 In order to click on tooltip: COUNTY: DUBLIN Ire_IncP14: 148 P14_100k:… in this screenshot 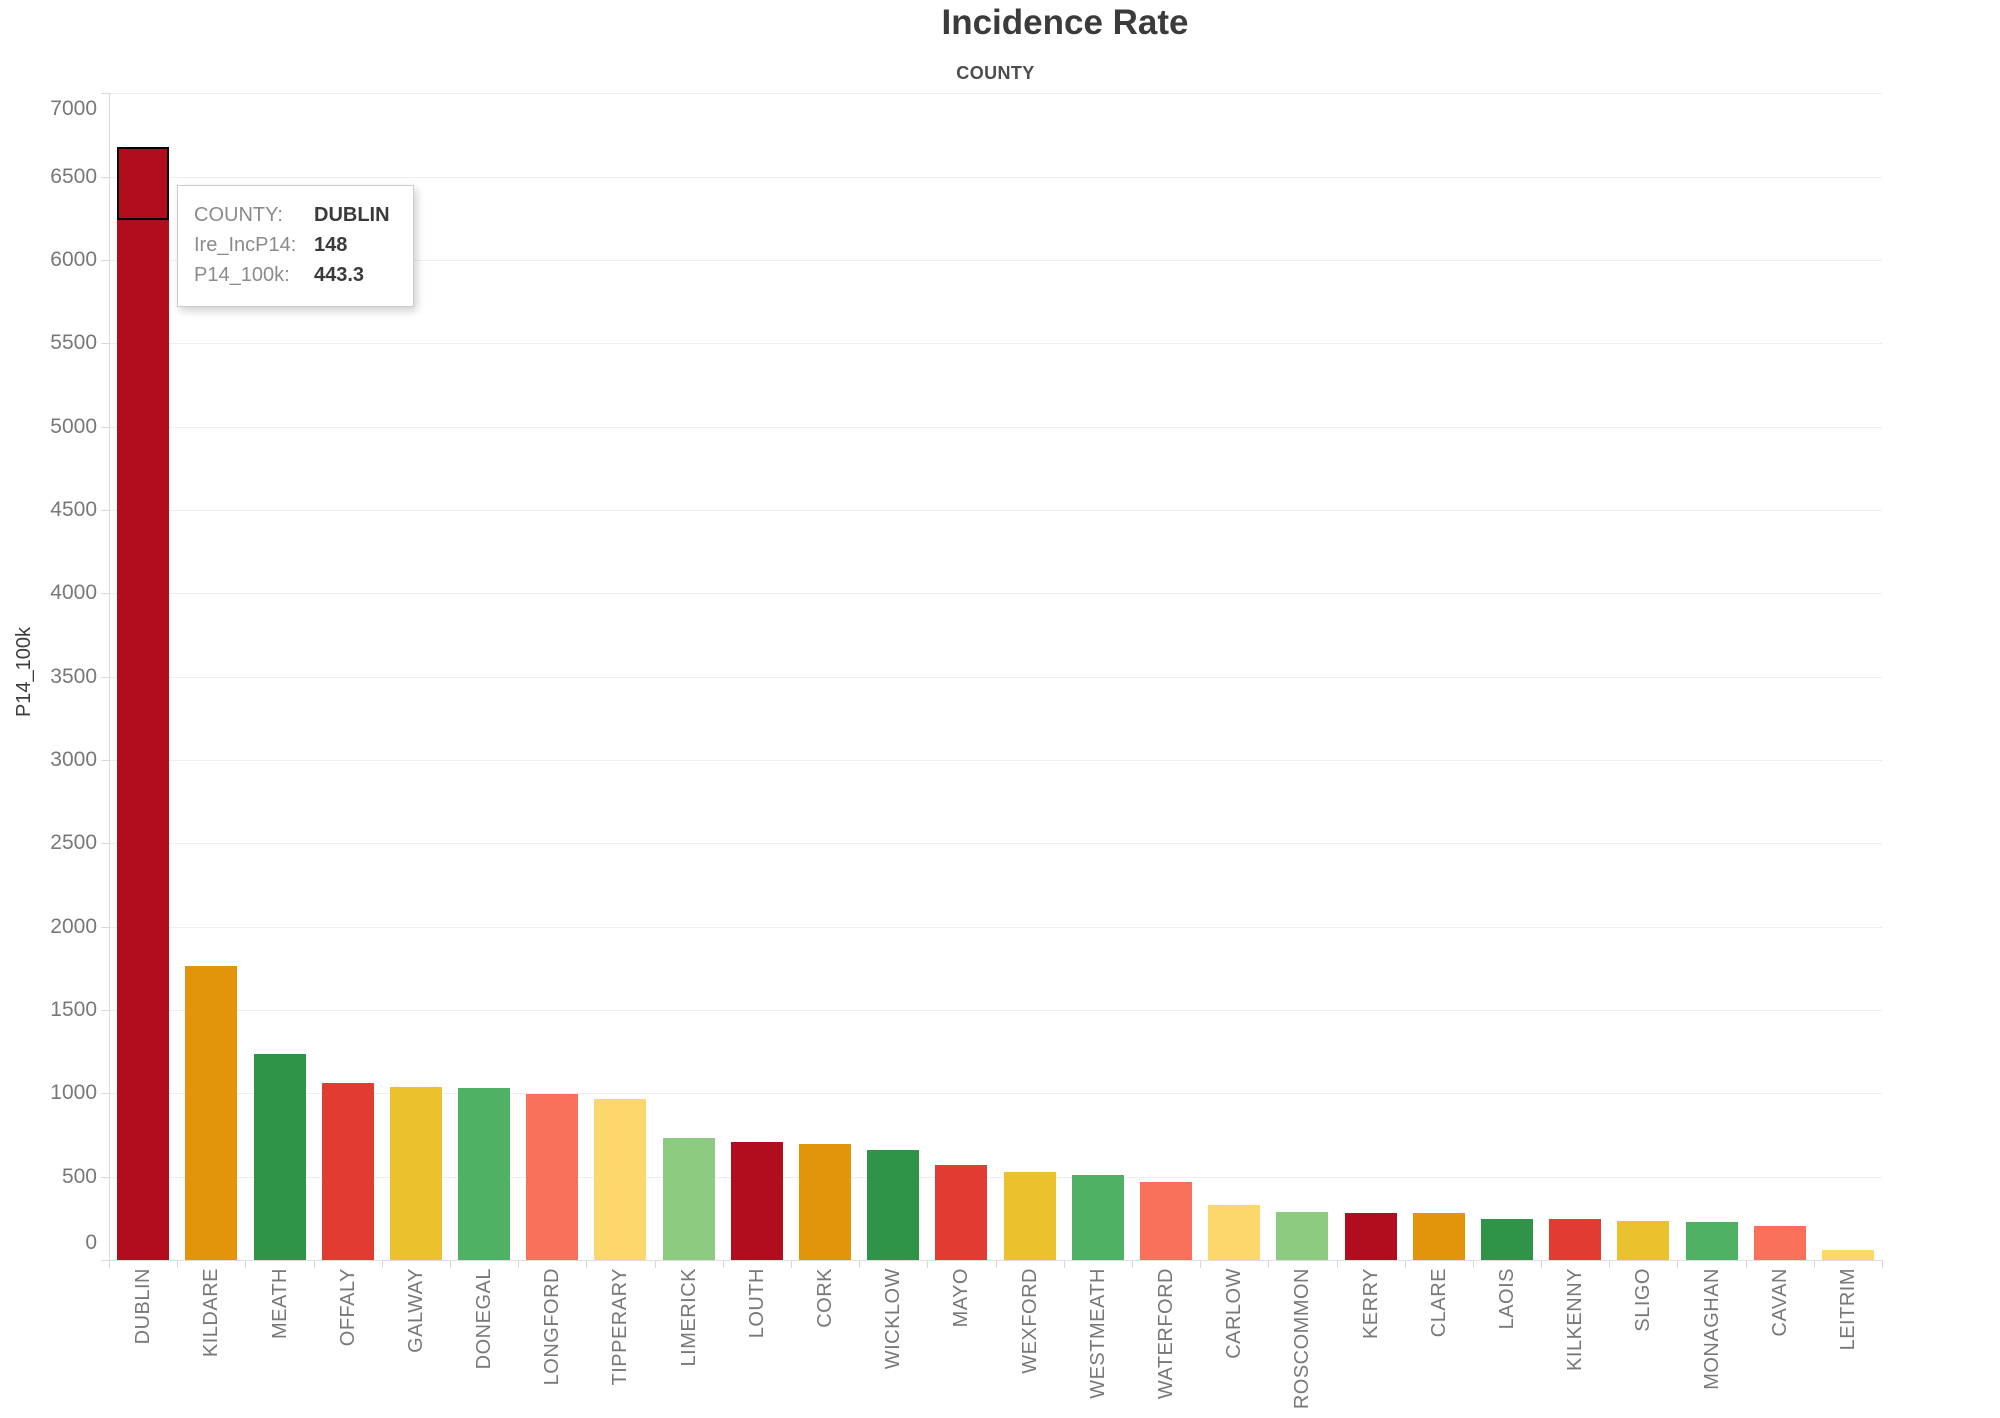, I will do `click(295, 246)`.